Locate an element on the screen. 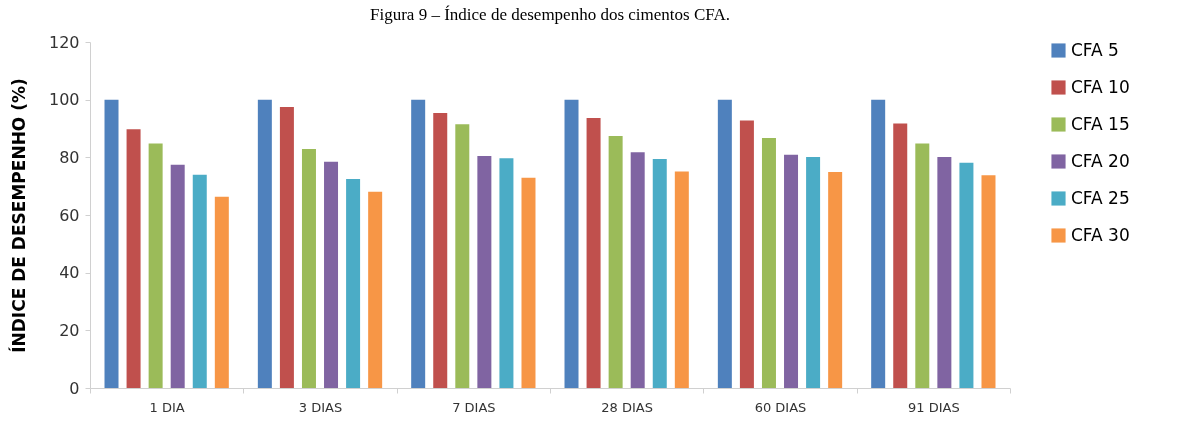 This screenshot has width=1182, height=434. chart-title: Figura 9 – Índice de desempenho dos cimentos CFA. is located at coordinates (550, 14).